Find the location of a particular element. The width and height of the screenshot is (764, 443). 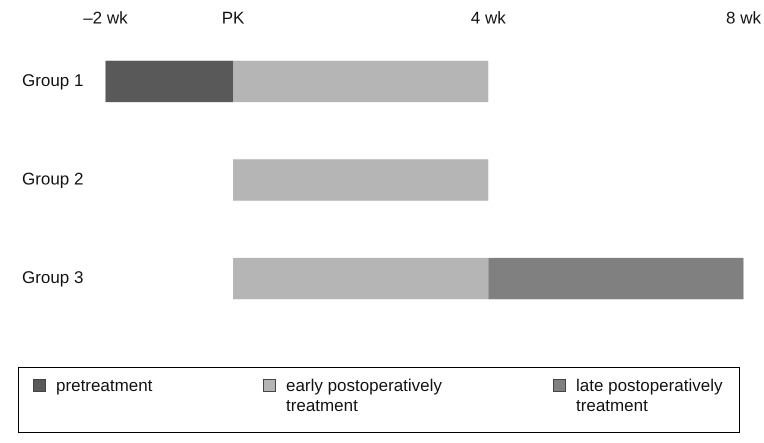

legend-label: early postoperatively treatment is located at coordinates (364, 396).